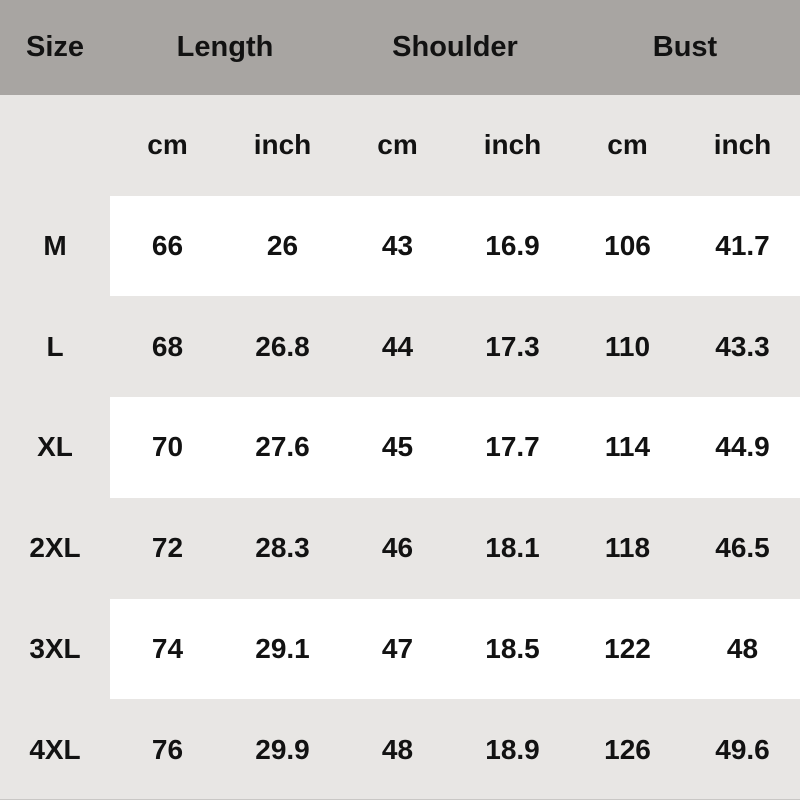  I want to click on row-values: 76 29.9 48 18.9 126 49.6, so click(455, 749).